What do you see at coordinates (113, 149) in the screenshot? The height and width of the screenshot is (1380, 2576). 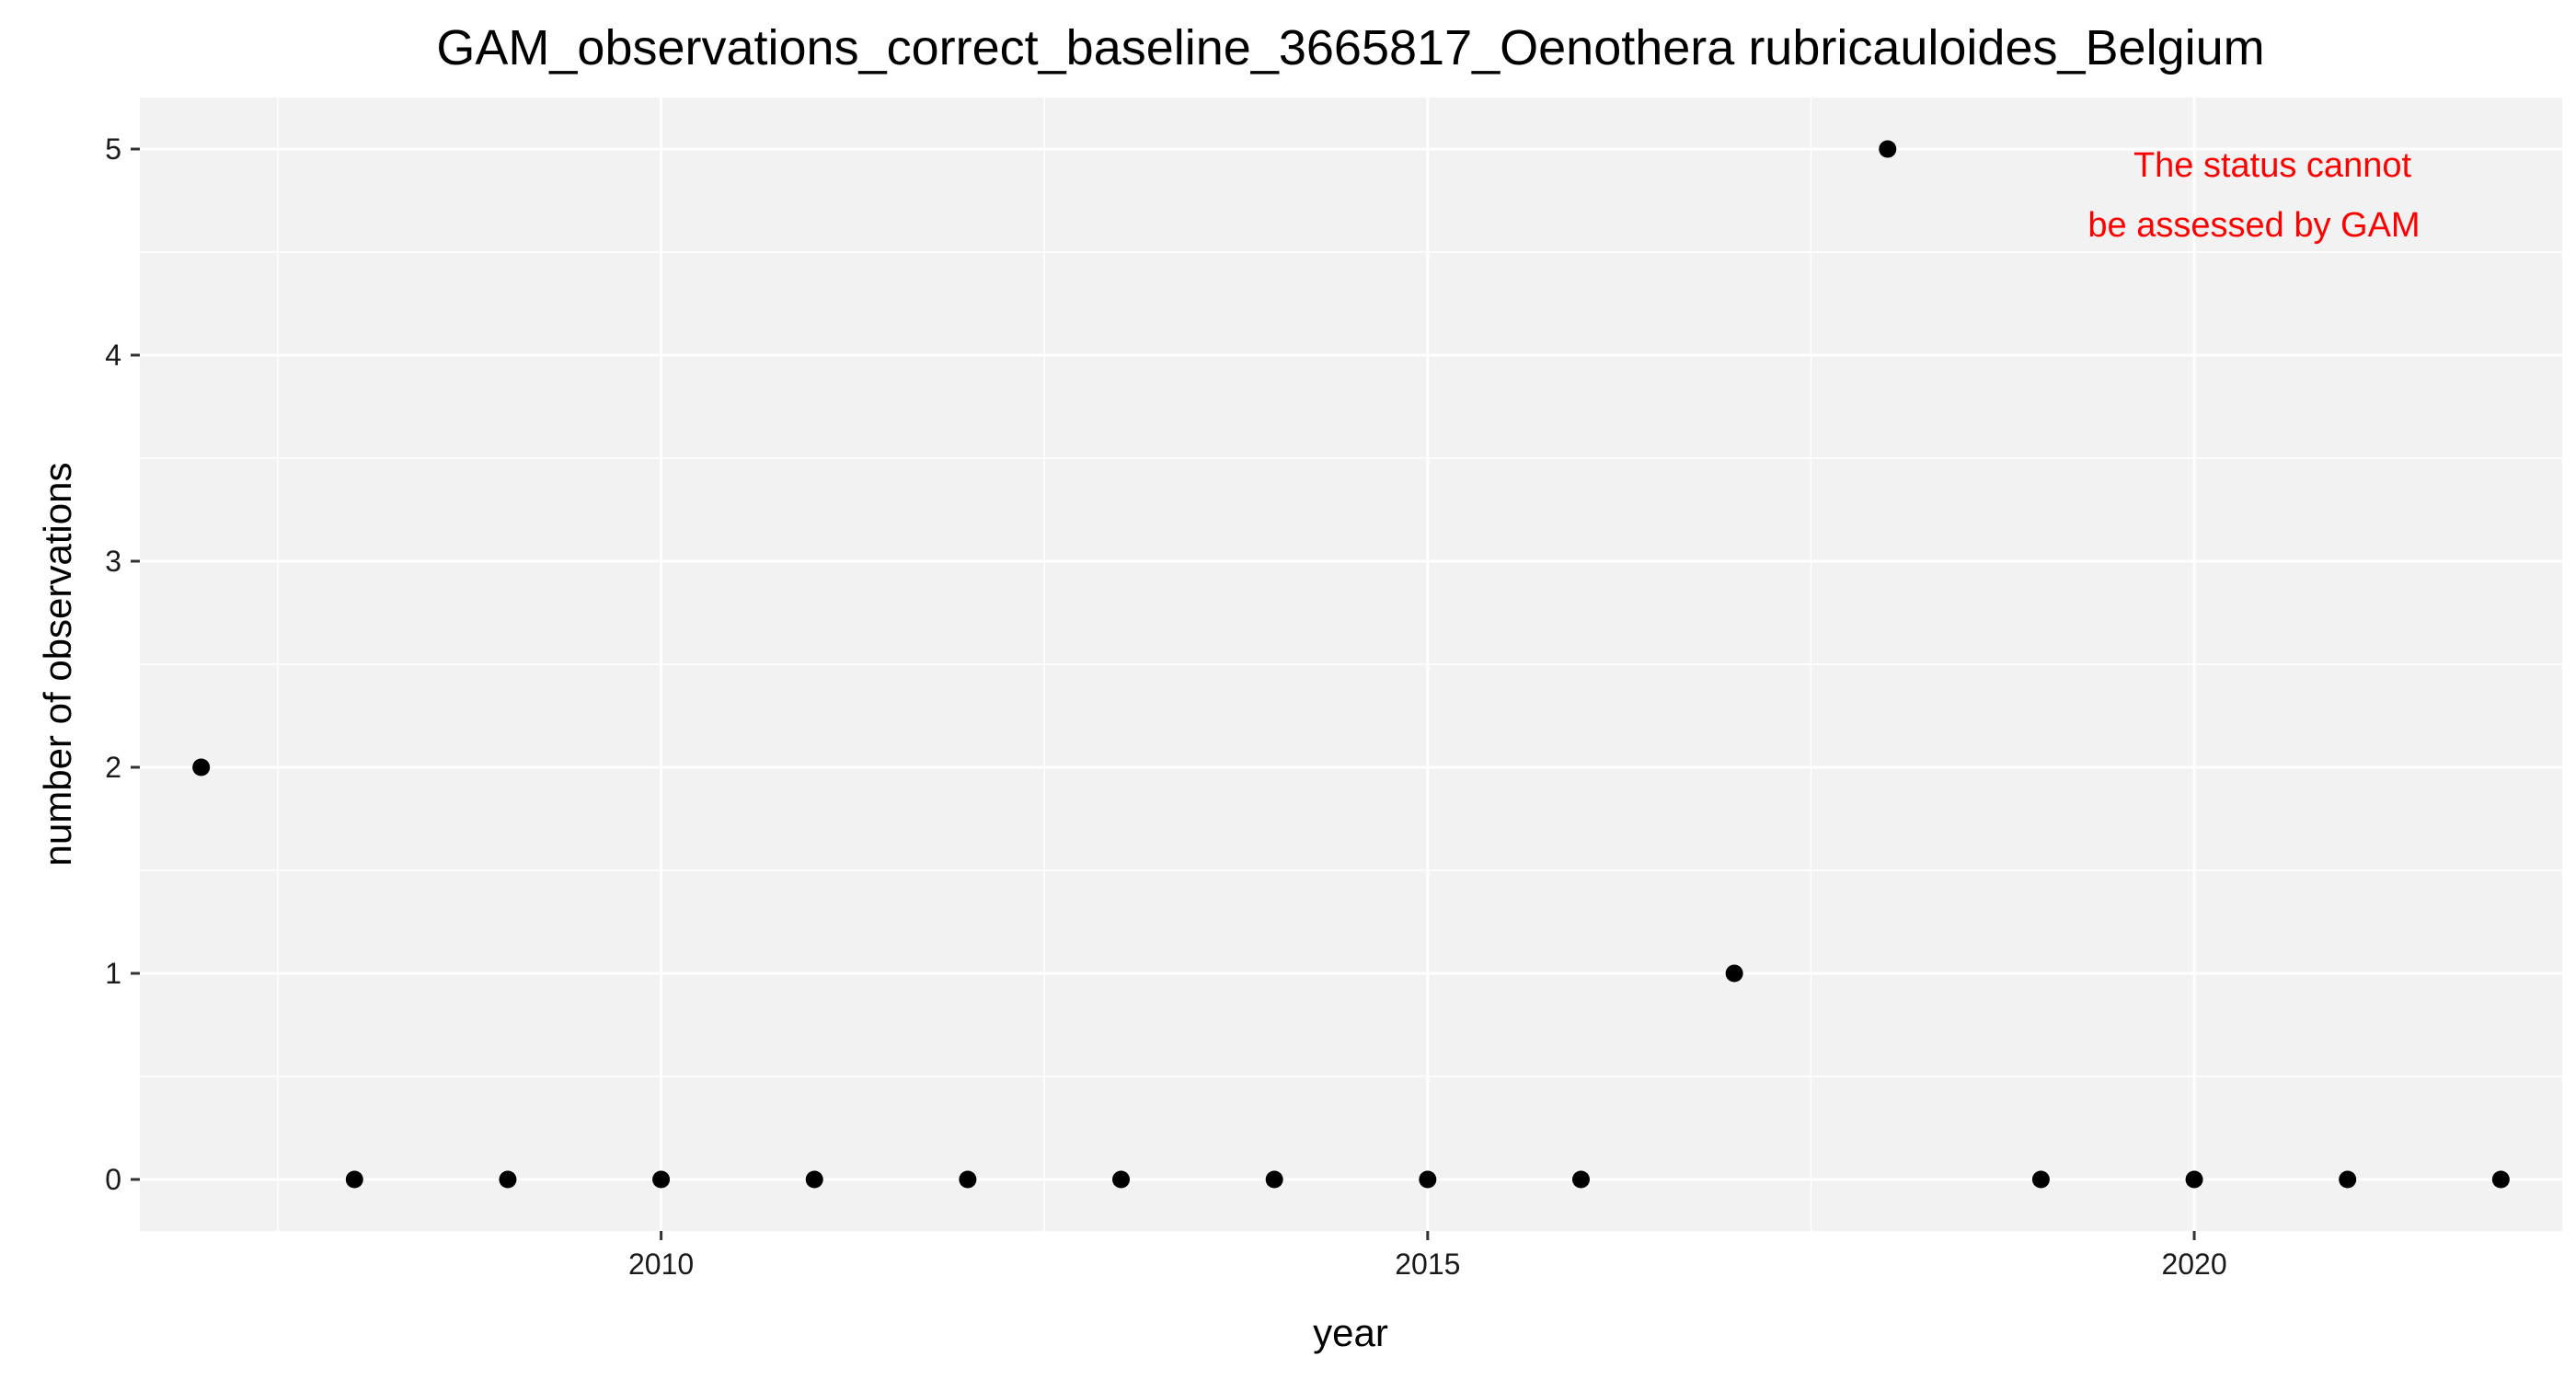 I see `y-tick-label: 5` at bounding box center [113, 149].